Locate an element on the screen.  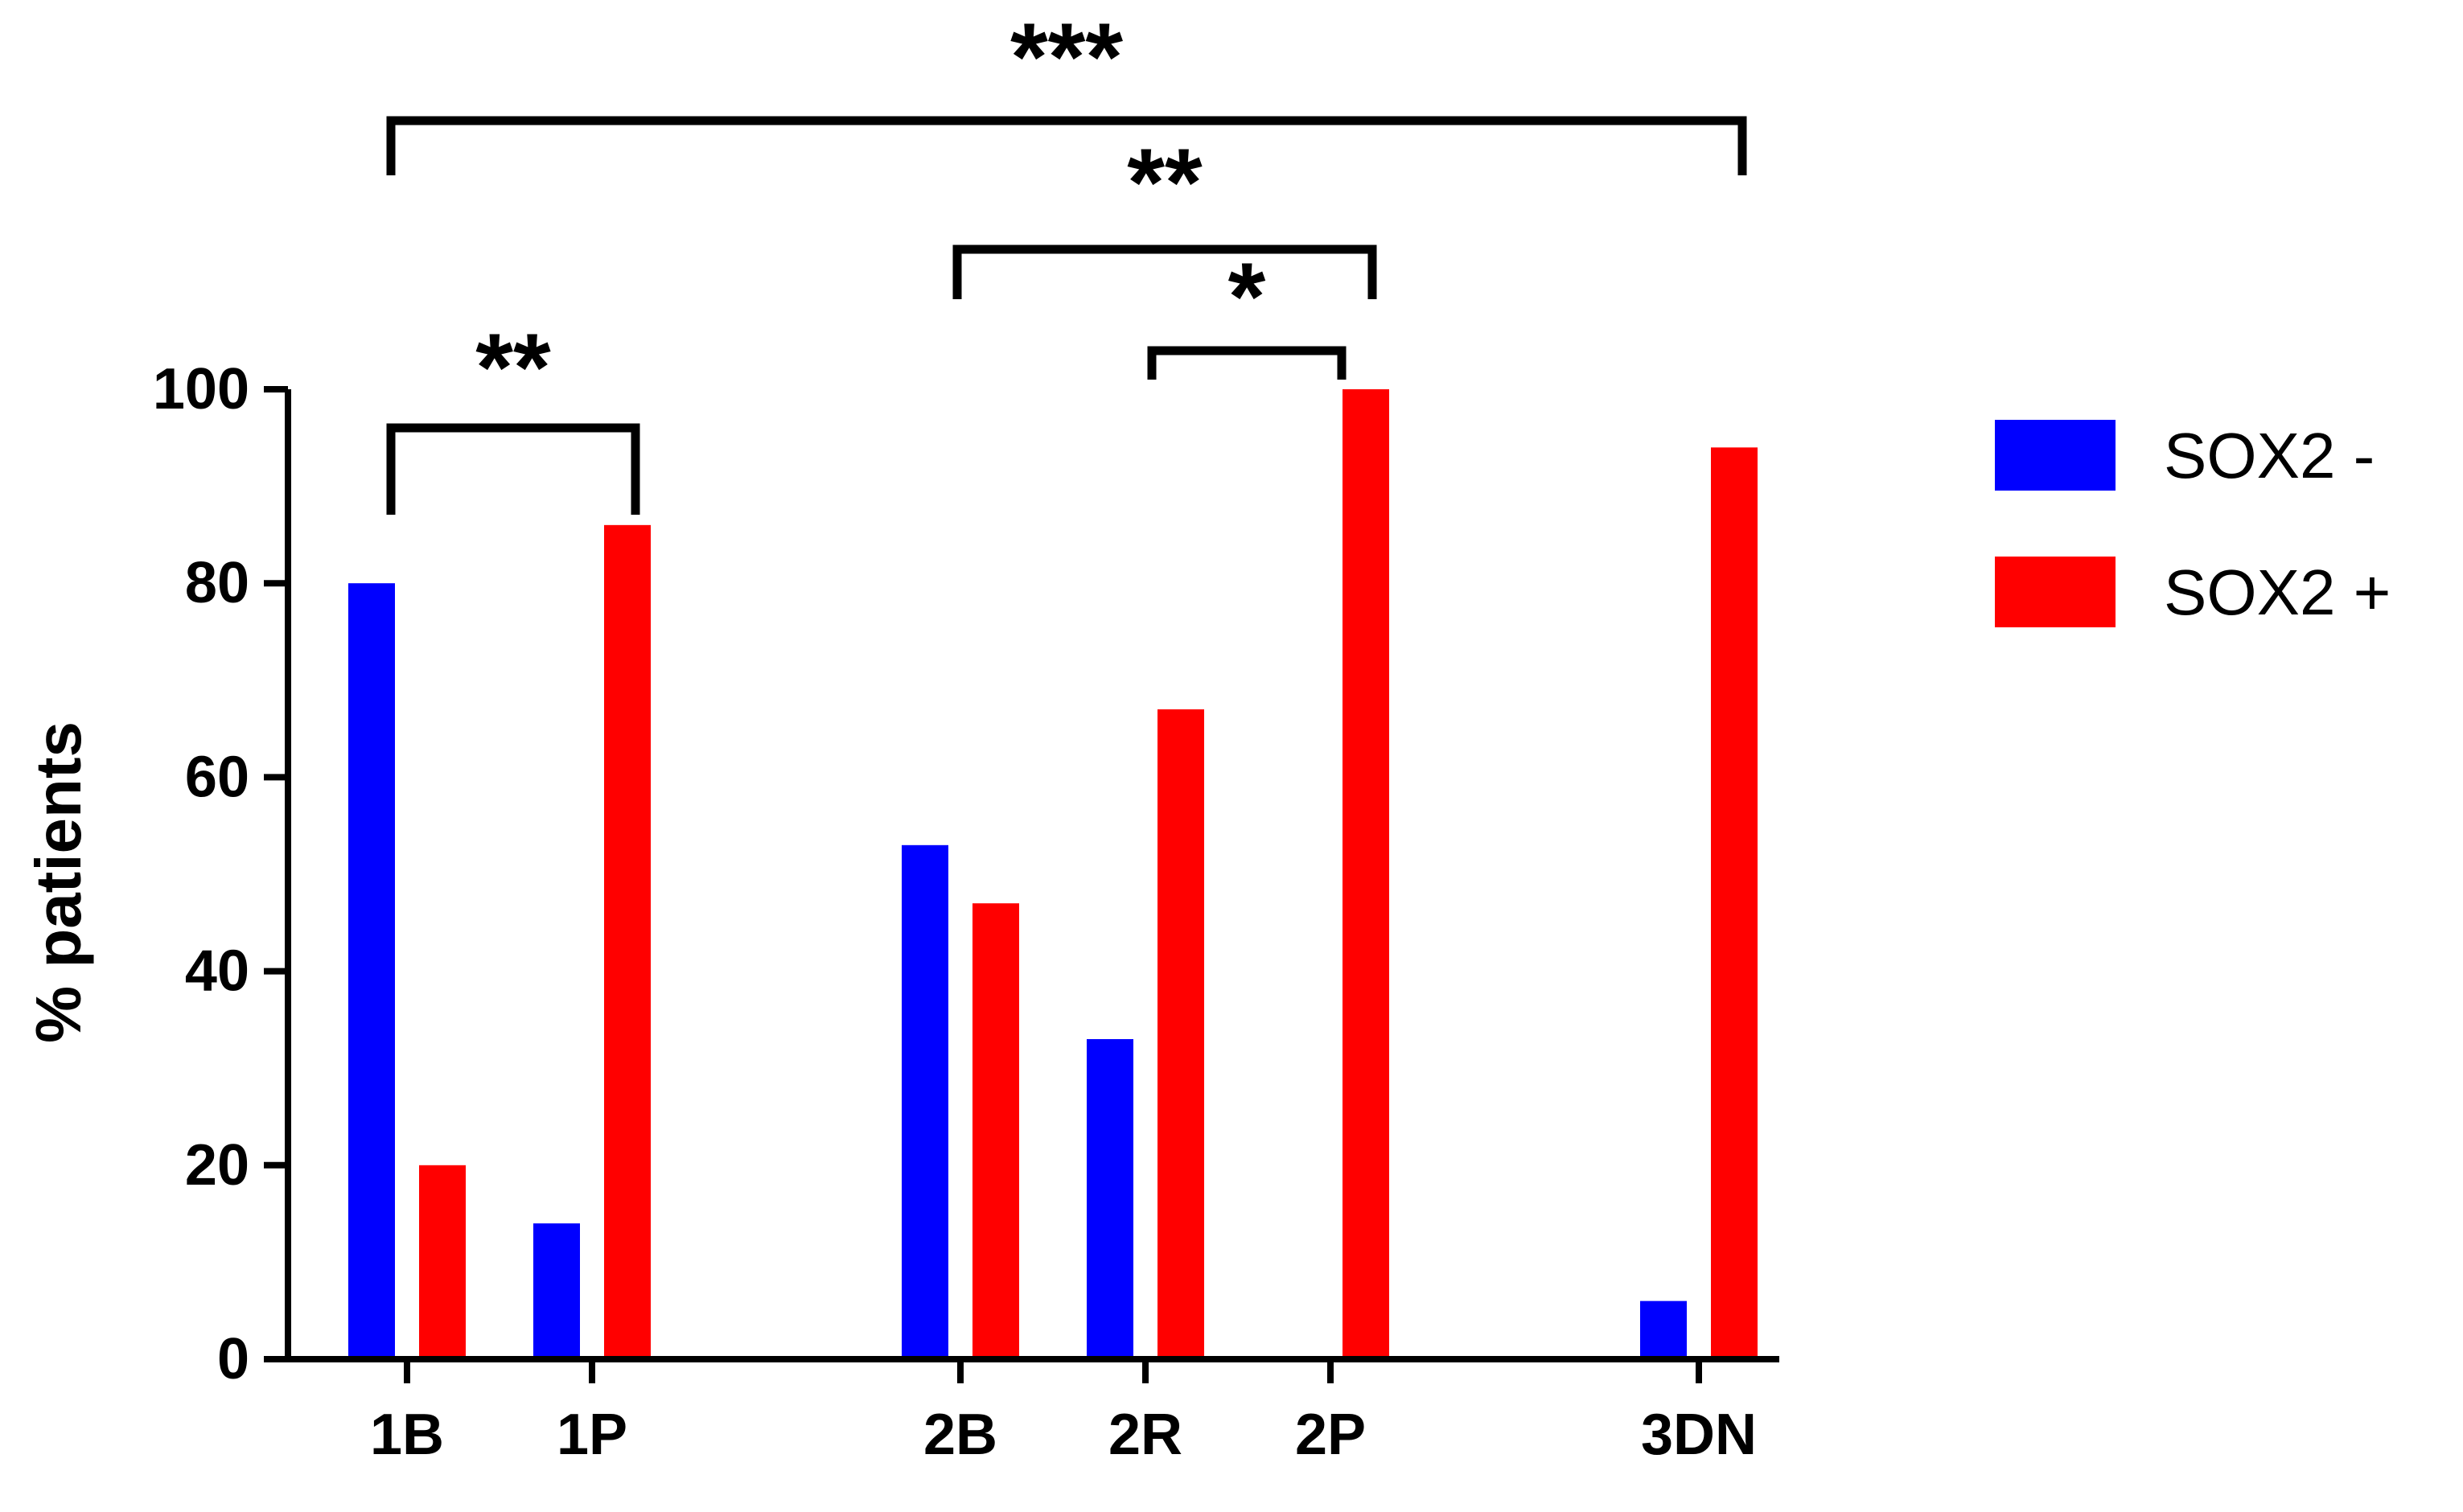
legend-label-sox2-neg: SOX2 - is located at coordinates (2269, 456).